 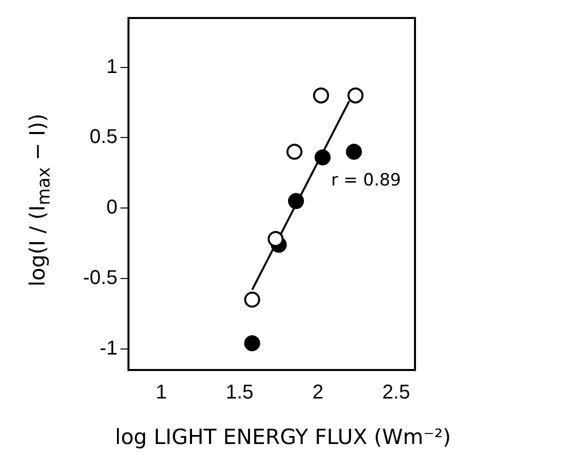 What do you see at coordinates (112, 207) in the screenshot?
I see `y-tick-label: 0` at bounding box center [112, 207].